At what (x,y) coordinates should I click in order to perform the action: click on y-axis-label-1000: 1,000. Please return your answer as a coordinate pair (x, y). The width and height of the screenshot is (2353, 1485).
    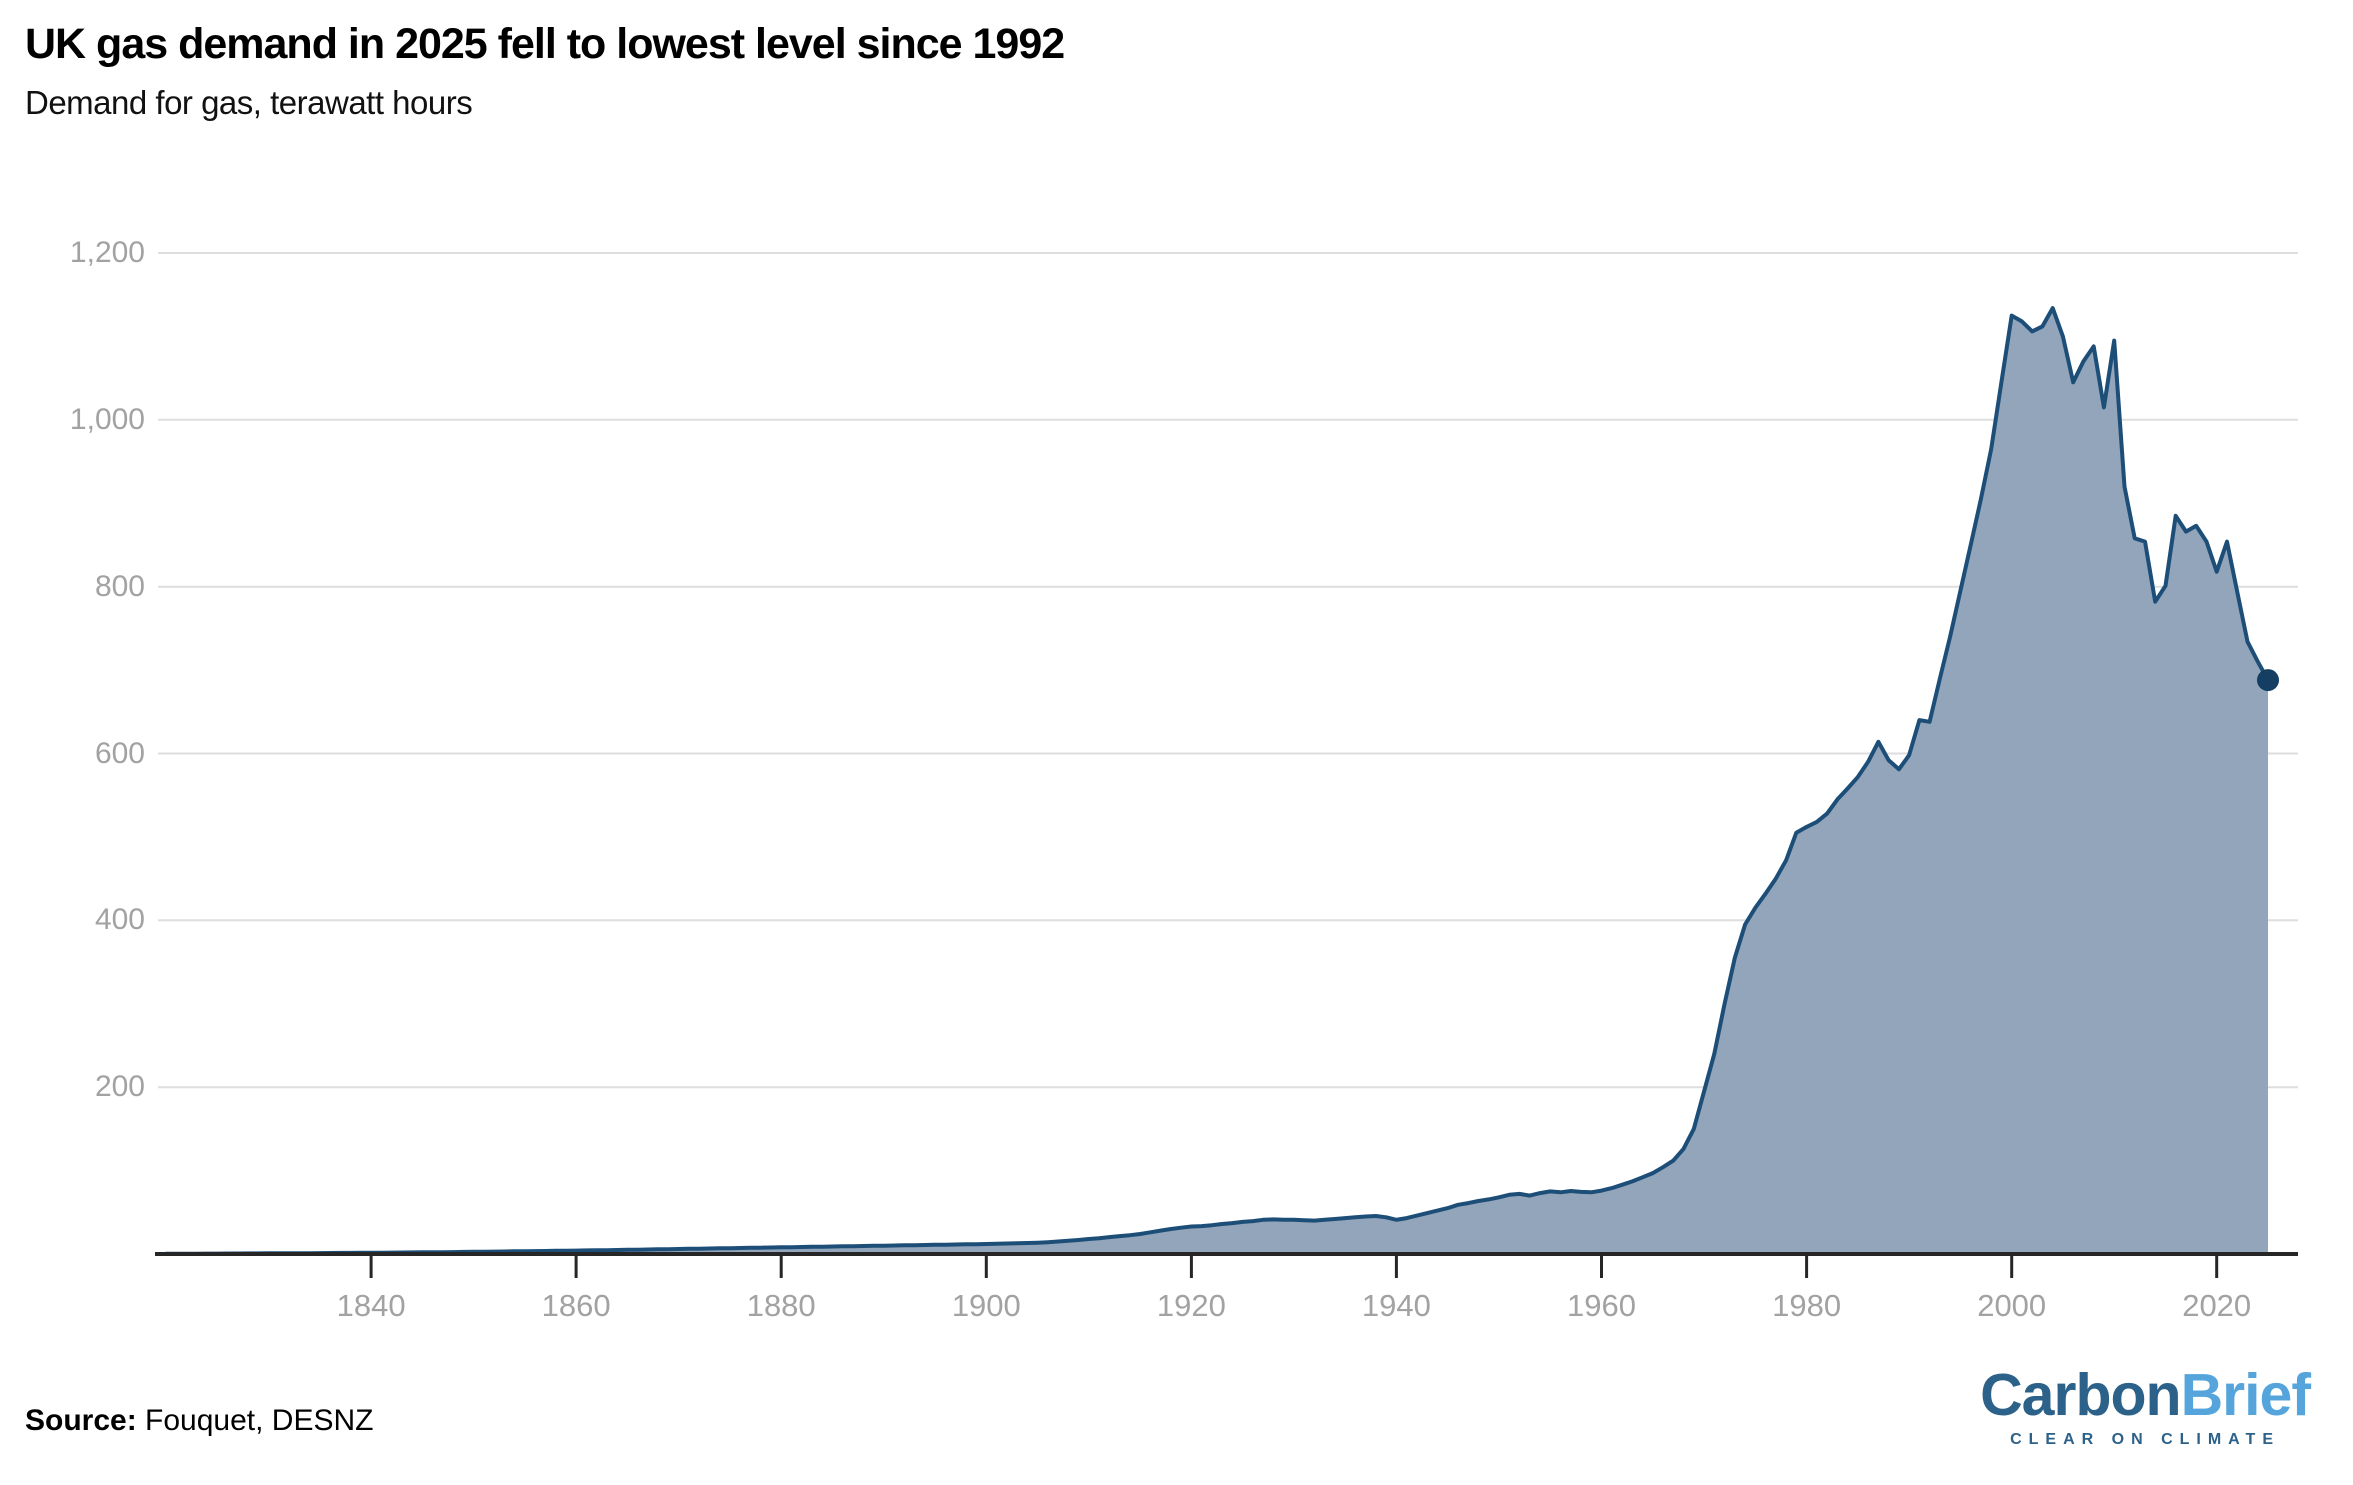
    Looking at the image, I should click on (107, 419).